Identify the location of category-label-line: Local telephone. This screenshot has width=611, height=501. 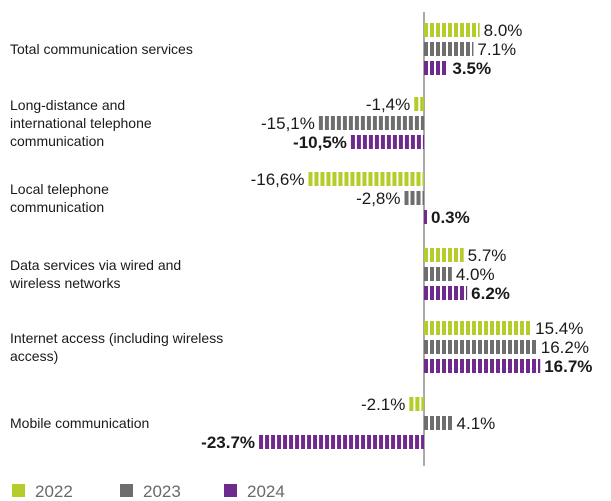
(59, 189).